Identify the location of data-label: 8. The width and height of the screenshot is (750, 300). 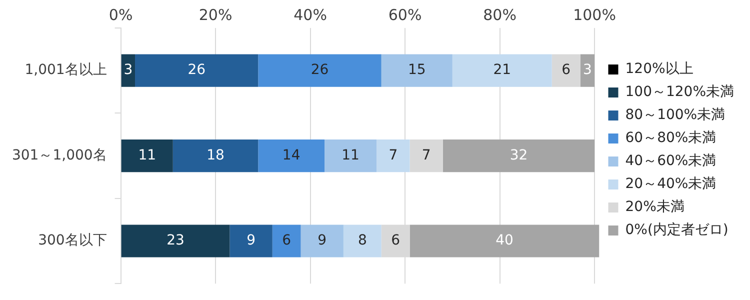
(362, 240).